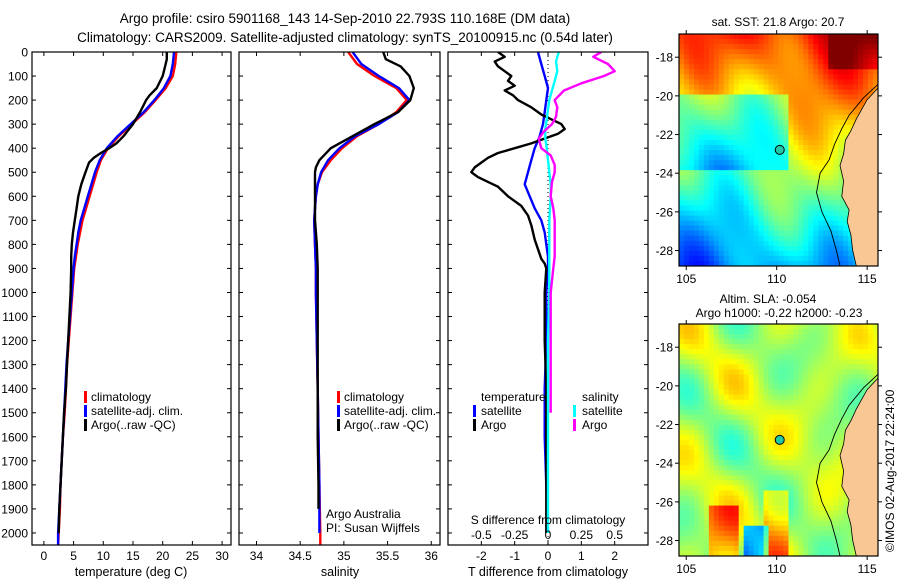 This screenshot has width=900, height=580. What do you see at coordinates (14, 389) in the screenshot?
I see `depth-tick-label: 1400` at bounding box center [14, 389].